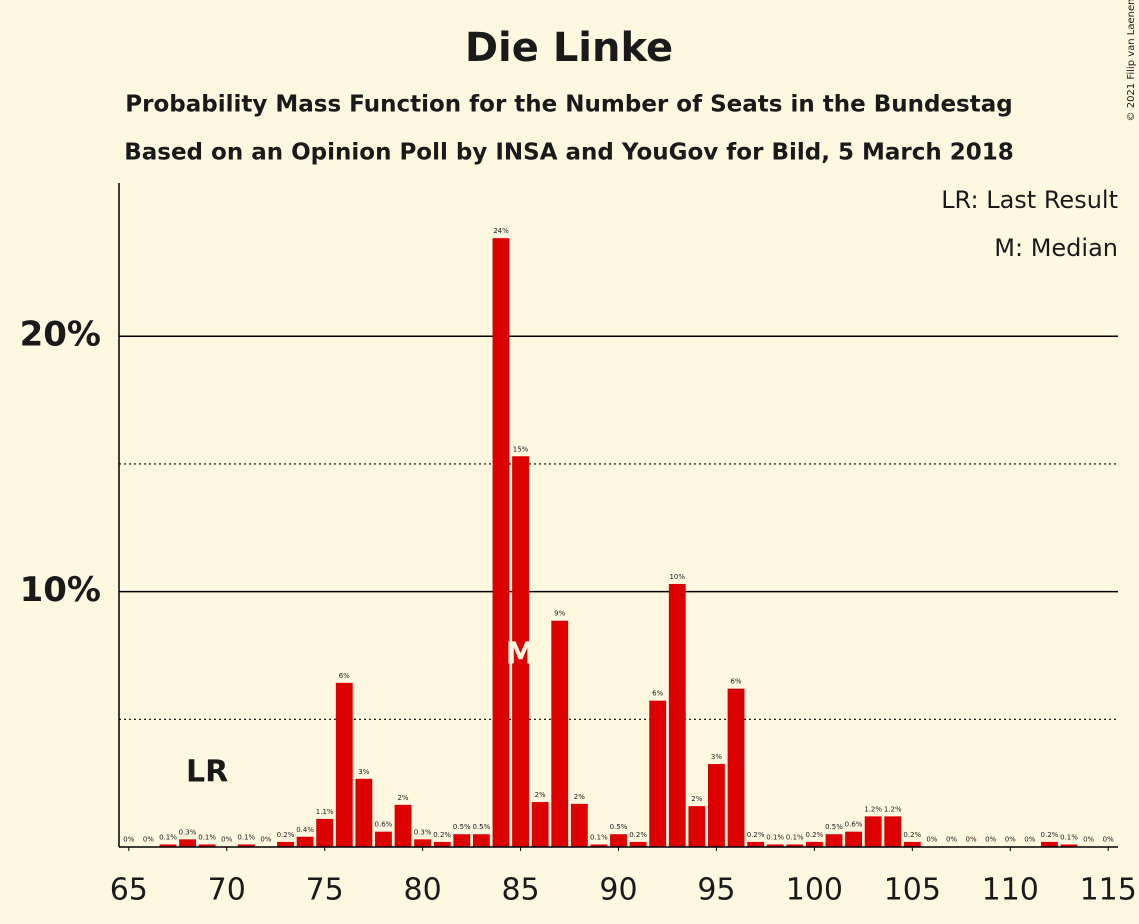  What do you see at coordinates (325, 812) in the screenshot?
I see `value-label: 1.1%` at bounding box center [325, 812].